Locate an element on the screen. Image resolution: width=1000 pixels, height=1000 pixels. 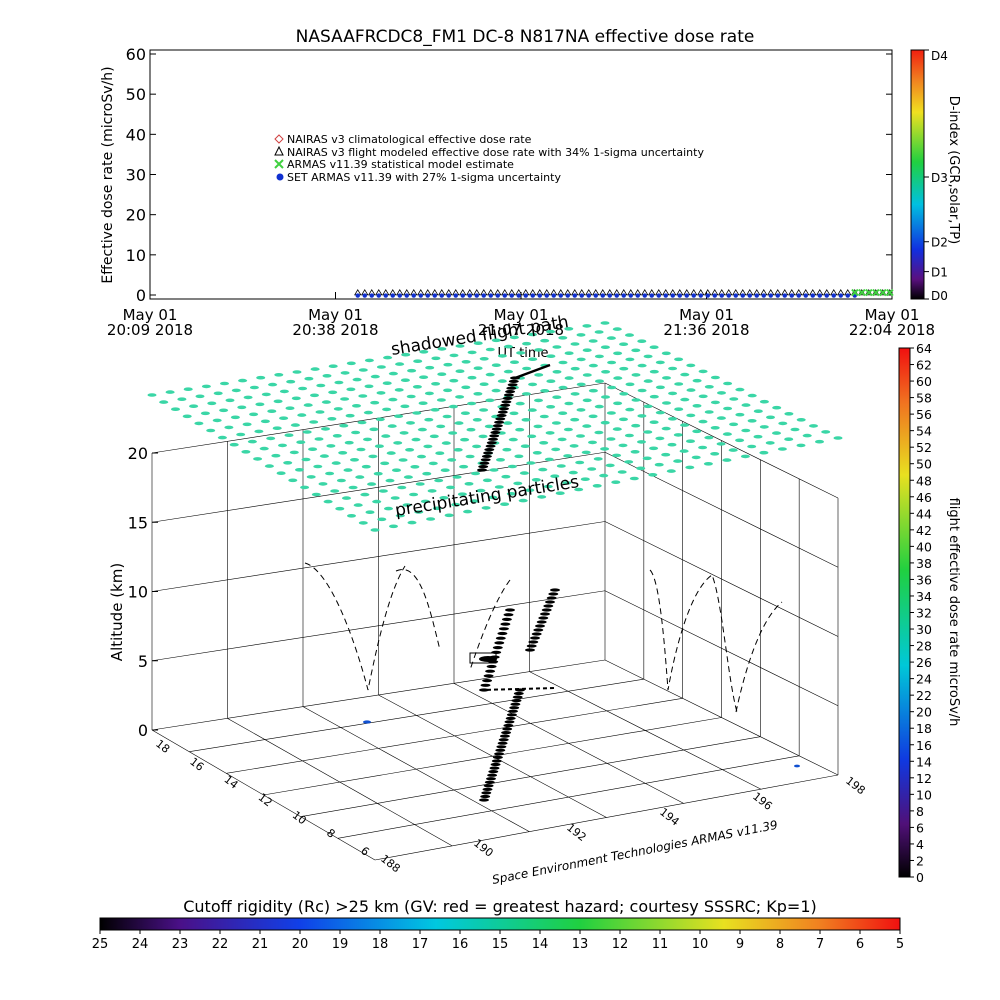
cutoff-rigidity-tick-label: 6 is located at coordinates (860, 944).